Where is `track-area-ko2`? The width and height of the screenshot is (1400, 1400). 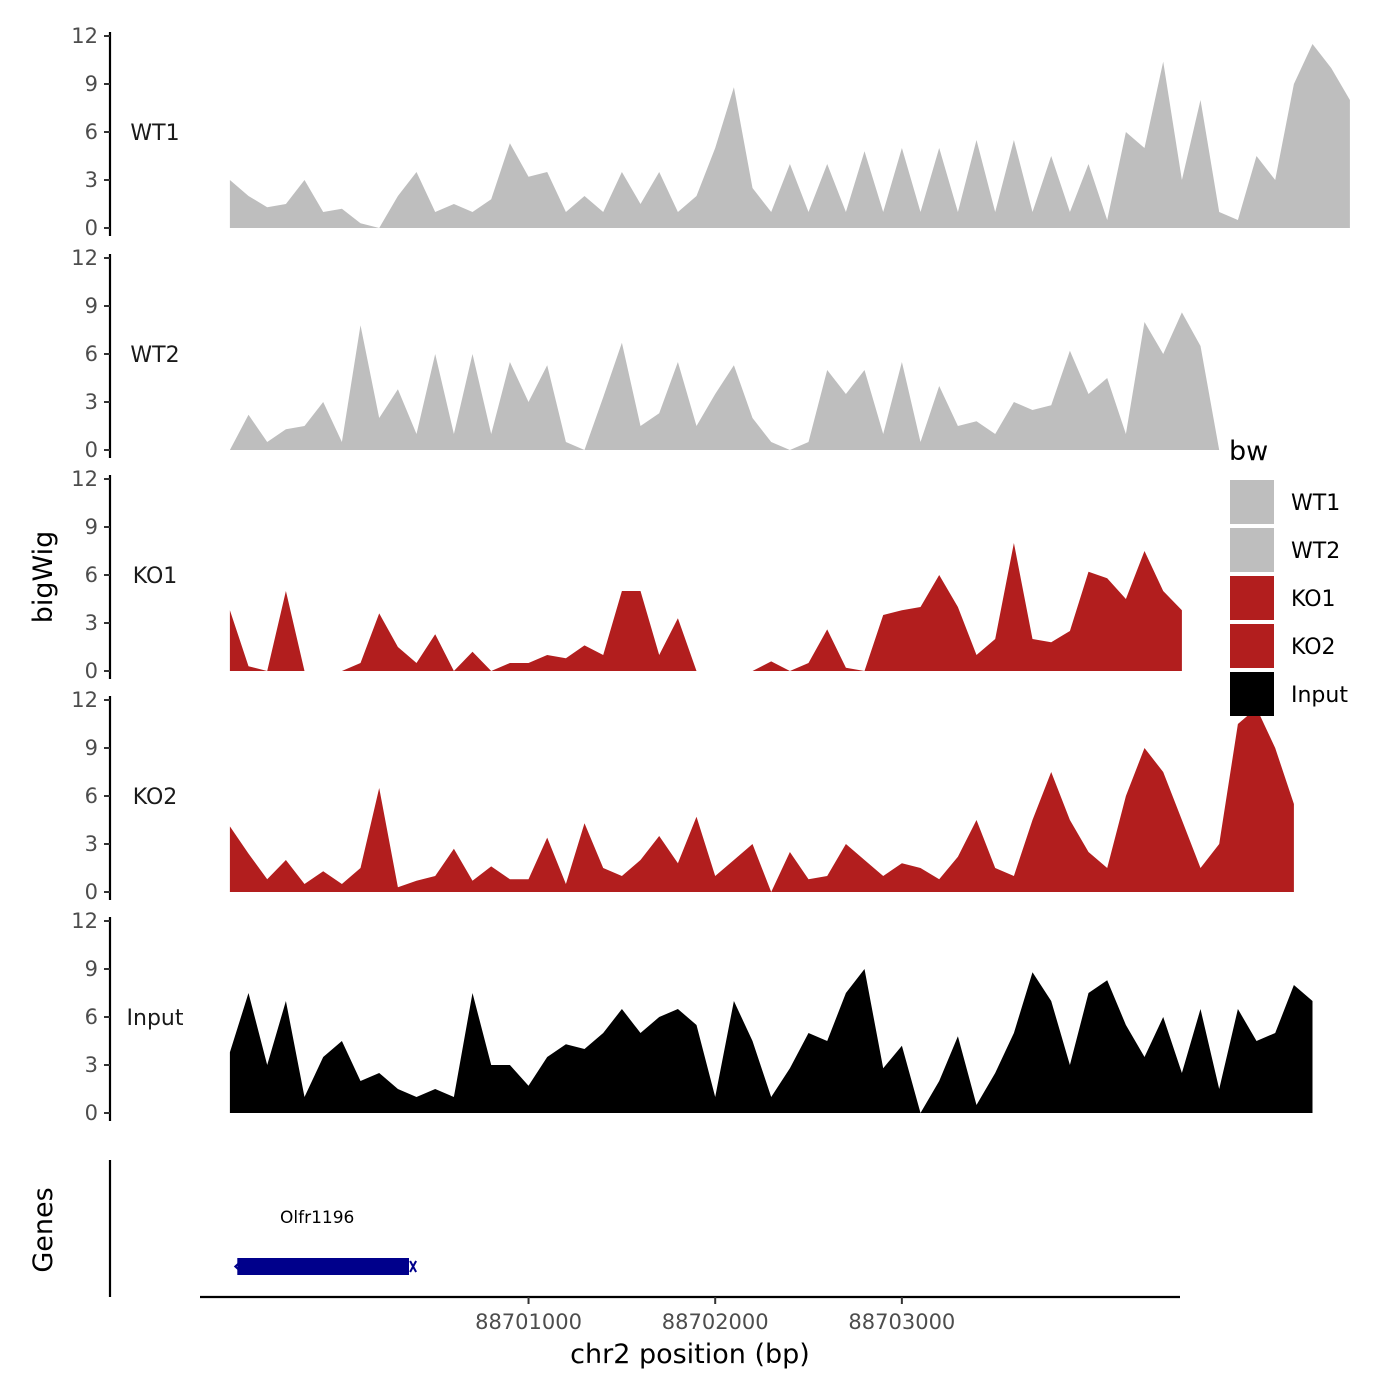
track-area-ko2 is located at coordinates (761, 800).